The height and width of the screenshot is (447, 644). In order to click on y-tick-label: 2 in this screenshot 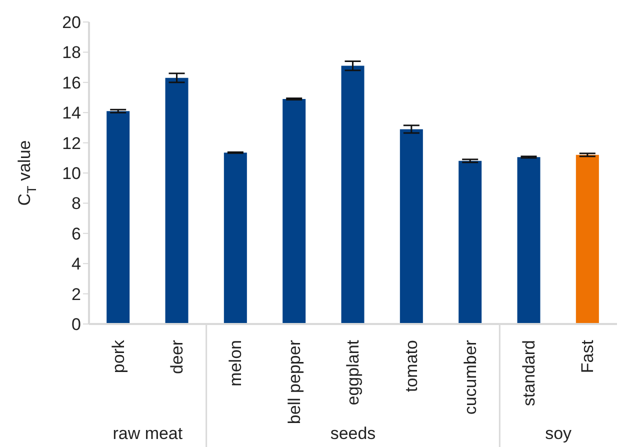, I will do `click(76, 294)`.